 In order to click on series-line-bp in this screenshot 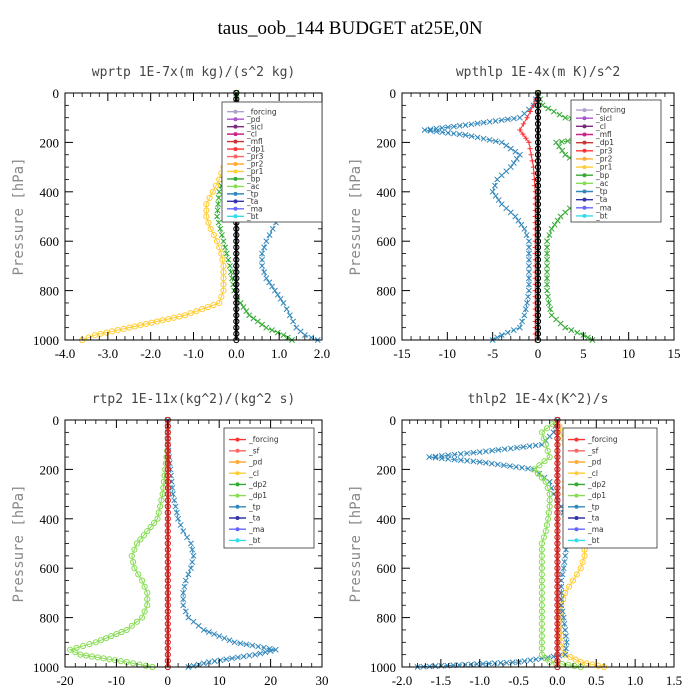, I will do `click(596, 216)`.